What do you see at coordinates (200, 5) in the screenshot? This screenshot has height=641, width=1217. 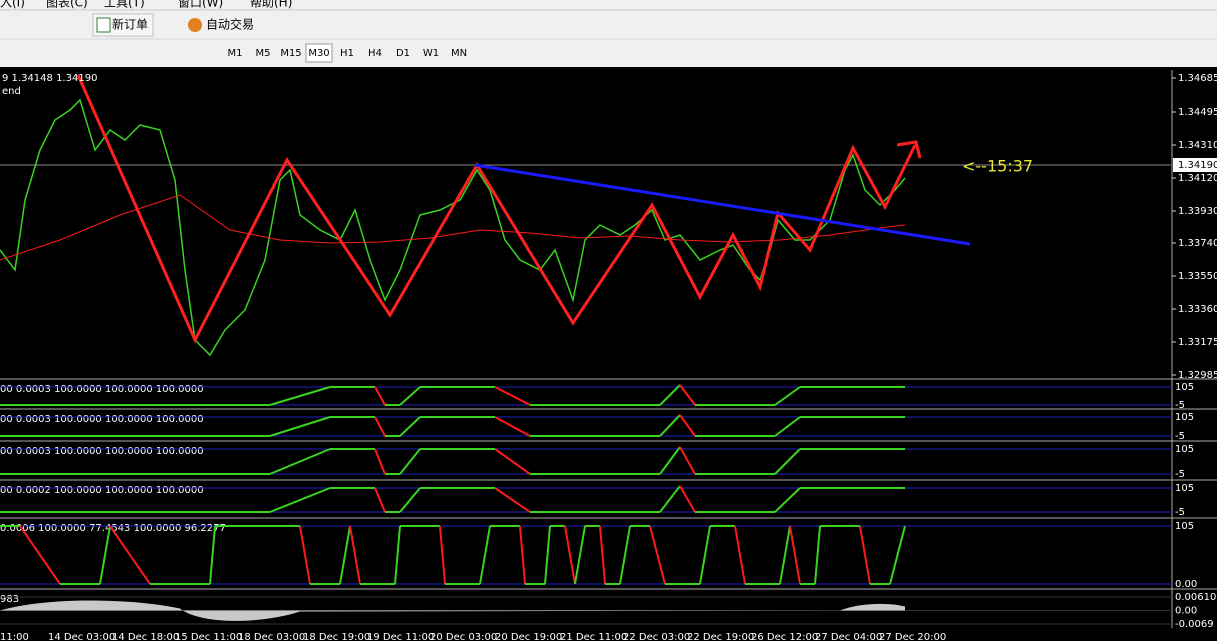 I see `menu-item: 窗口(W)` at bounding box center [200, 5].